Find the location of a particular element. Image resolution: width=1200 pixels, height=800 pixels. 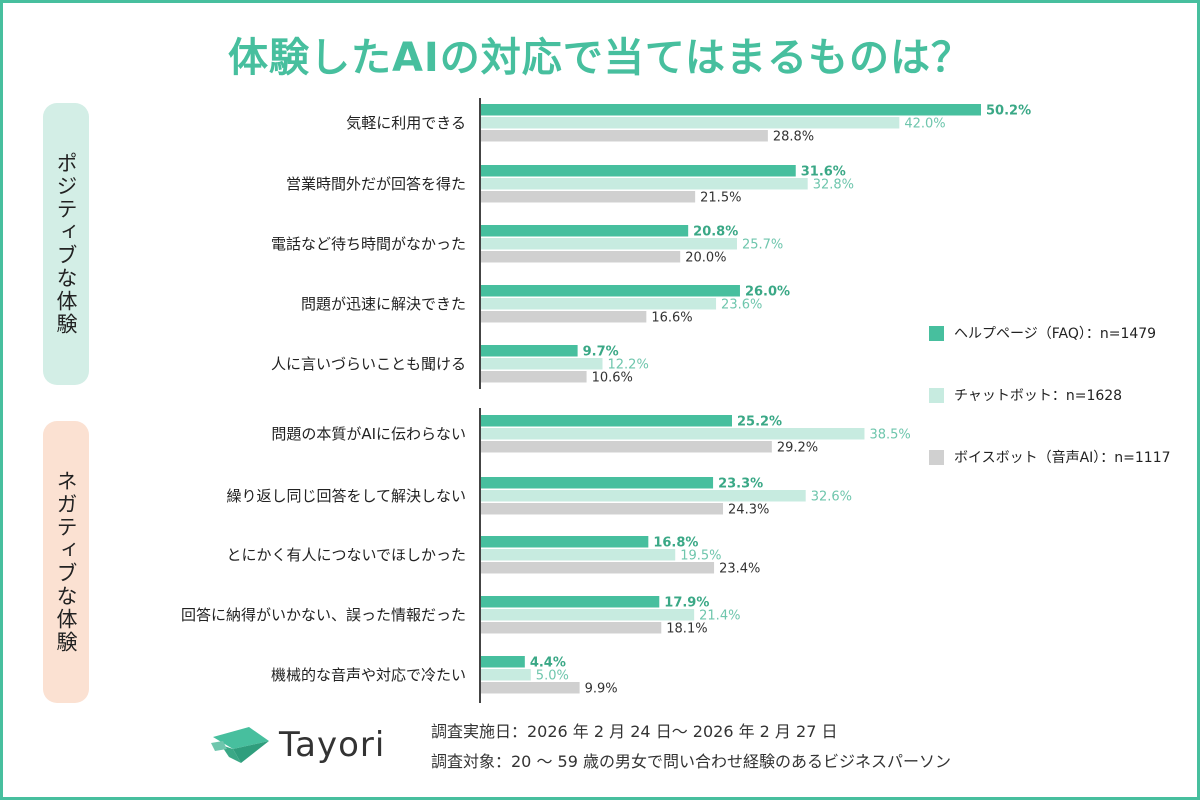

data-label: 26.0% is located at coordinates (767, 292).